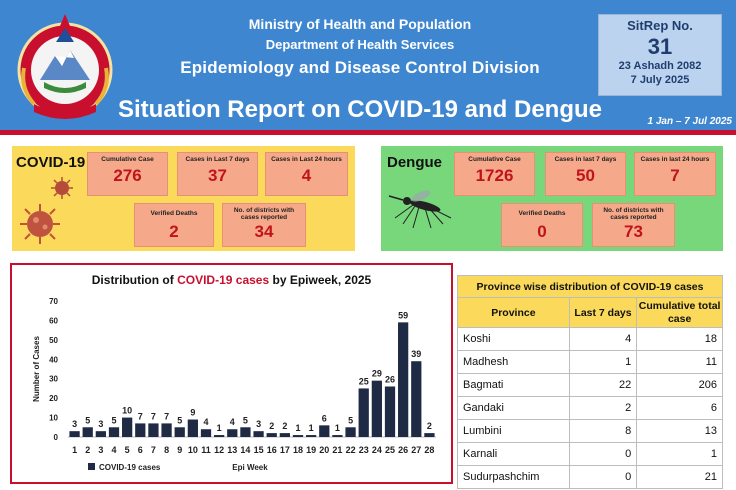 The width and height of the screenshot is (736, 490). Describe the element at coordinates (217, 174) in the screenshot. I see `covid-last7-card: Cases in Last 7 days 37` at that location.